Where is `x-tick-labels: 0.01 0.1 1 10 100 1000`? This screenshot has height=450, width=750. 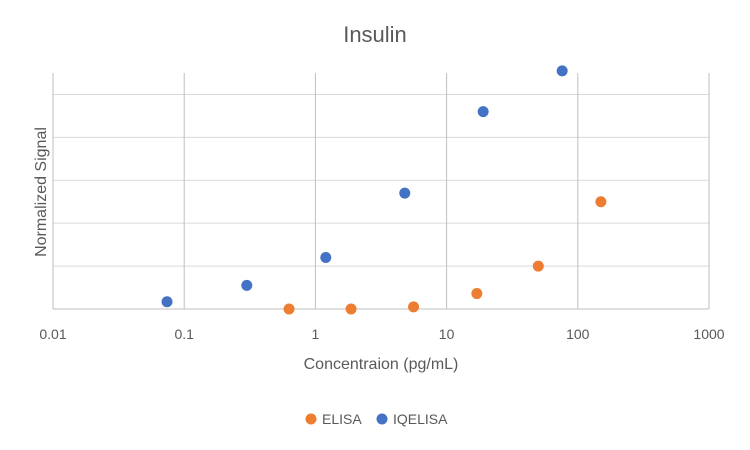
x-tick-labels: 0.01 0.1 1 10 100 1000 is located at coordinates (381, 334).